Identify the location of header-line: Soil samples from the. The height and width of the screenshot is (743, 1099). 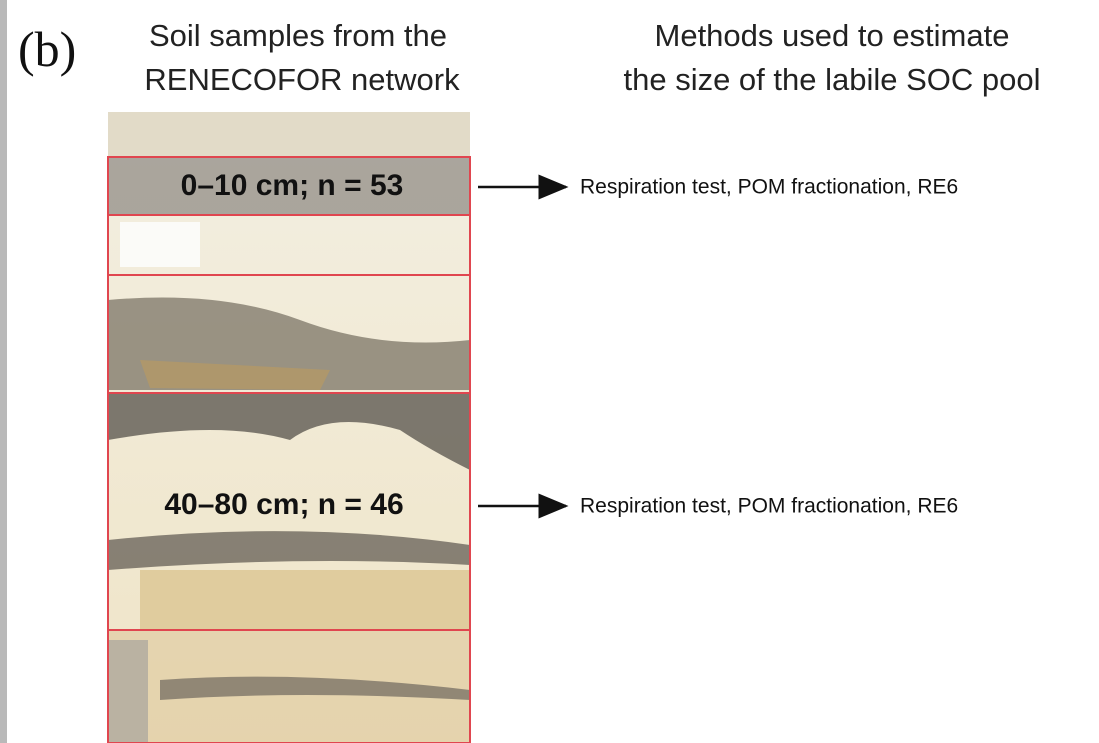
(298, 35).